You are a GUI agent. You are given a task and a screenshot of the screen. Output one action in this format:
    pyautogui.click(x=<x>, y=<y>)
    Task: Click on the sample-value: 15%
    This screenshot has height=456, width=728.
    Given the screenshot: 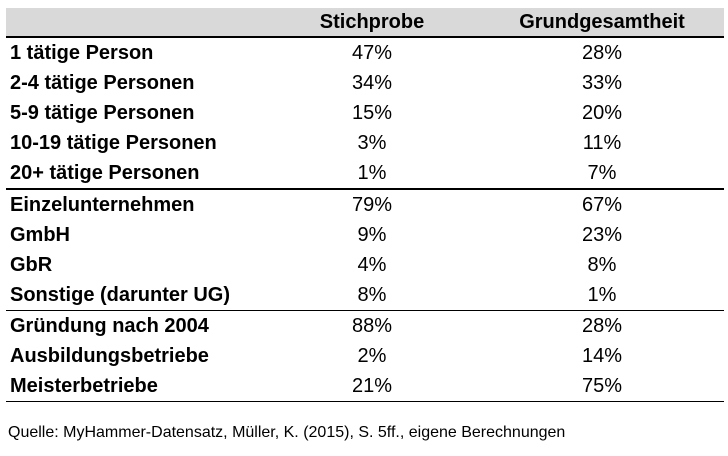 What is the action you would take?
    pyautogui.click(x=372, y=113)
    